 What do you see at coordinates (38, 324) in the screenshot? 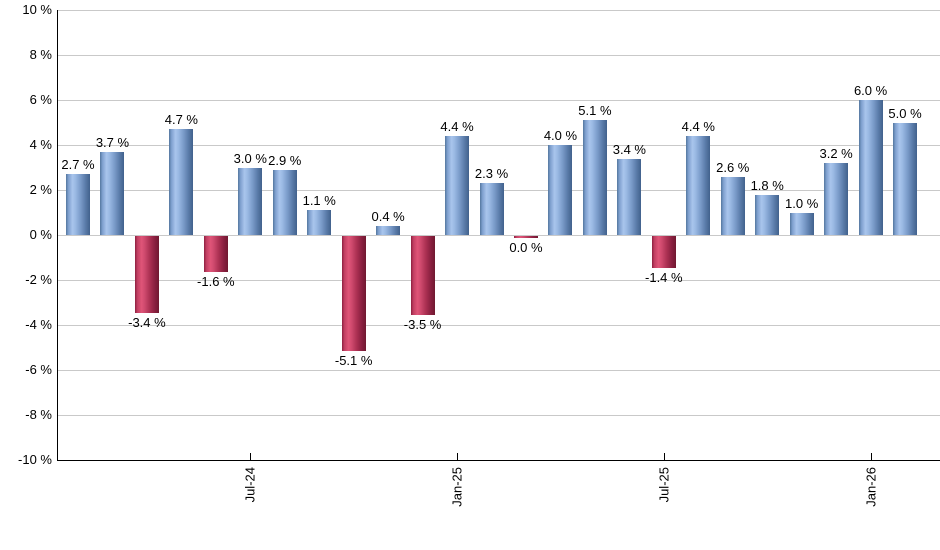
I see `y-axis-tick-label: -4 %` at bounding box center [38, 324].